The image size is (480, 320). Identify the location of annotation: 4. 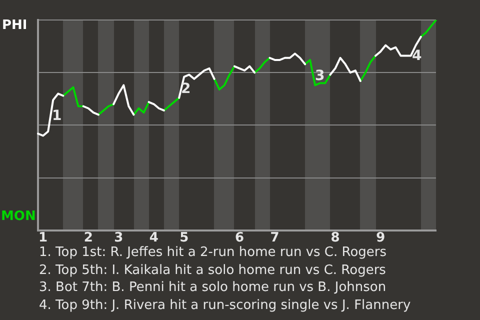
(417, 56).